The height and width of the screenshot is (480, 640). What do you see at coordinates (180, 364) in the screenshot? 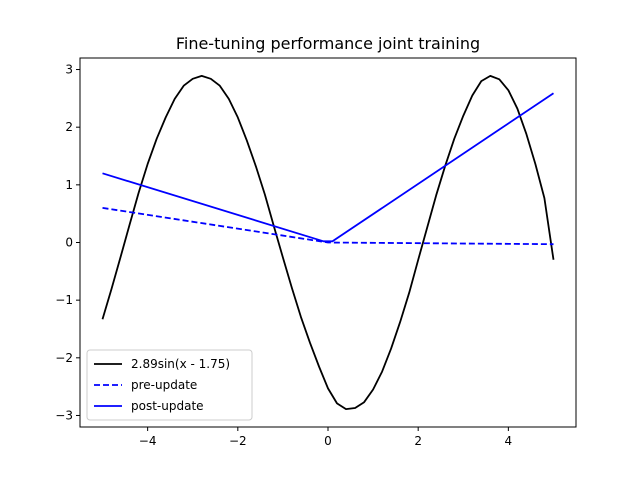
I see `legend-label-0: 2.89sin(x - 1.75)` at bounding box center [180, 364].